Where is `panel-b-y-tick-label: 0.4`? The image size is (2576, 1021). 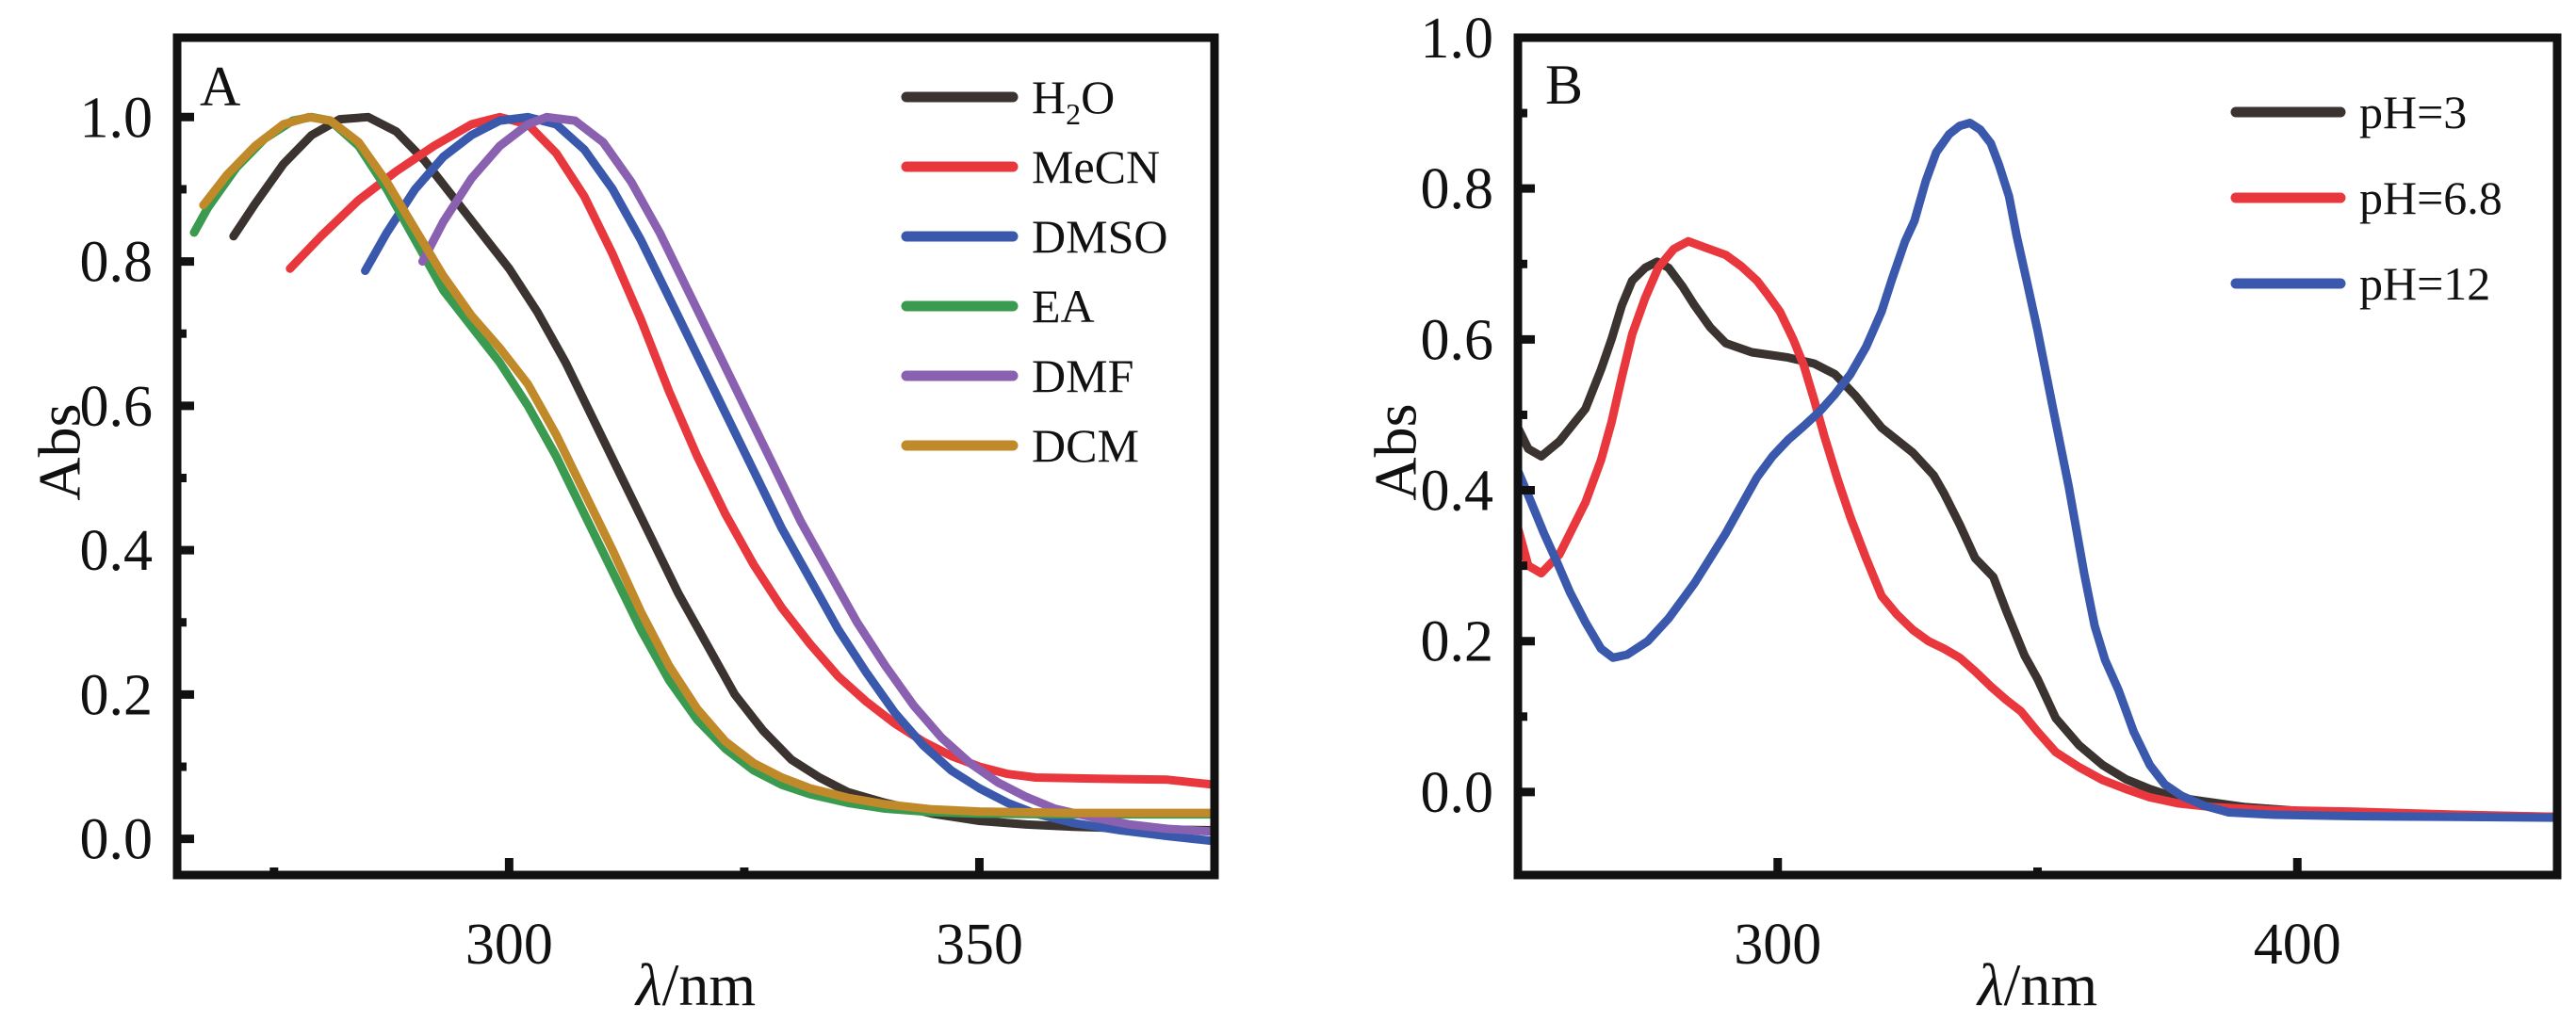 panel-b-y-tick-label: 0.4 is located at coordinates (1457, 492).